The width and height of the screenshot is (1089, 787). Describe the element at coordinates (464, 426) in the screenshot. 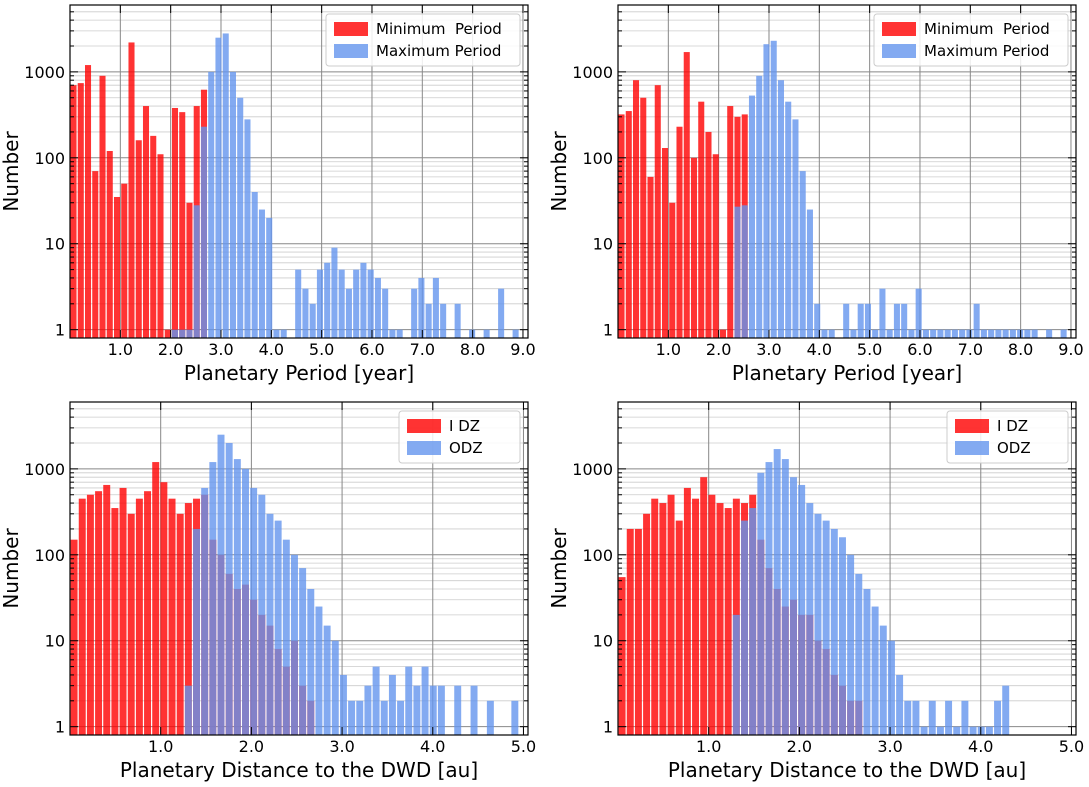

I see `legend-label: I DZ` at that location.